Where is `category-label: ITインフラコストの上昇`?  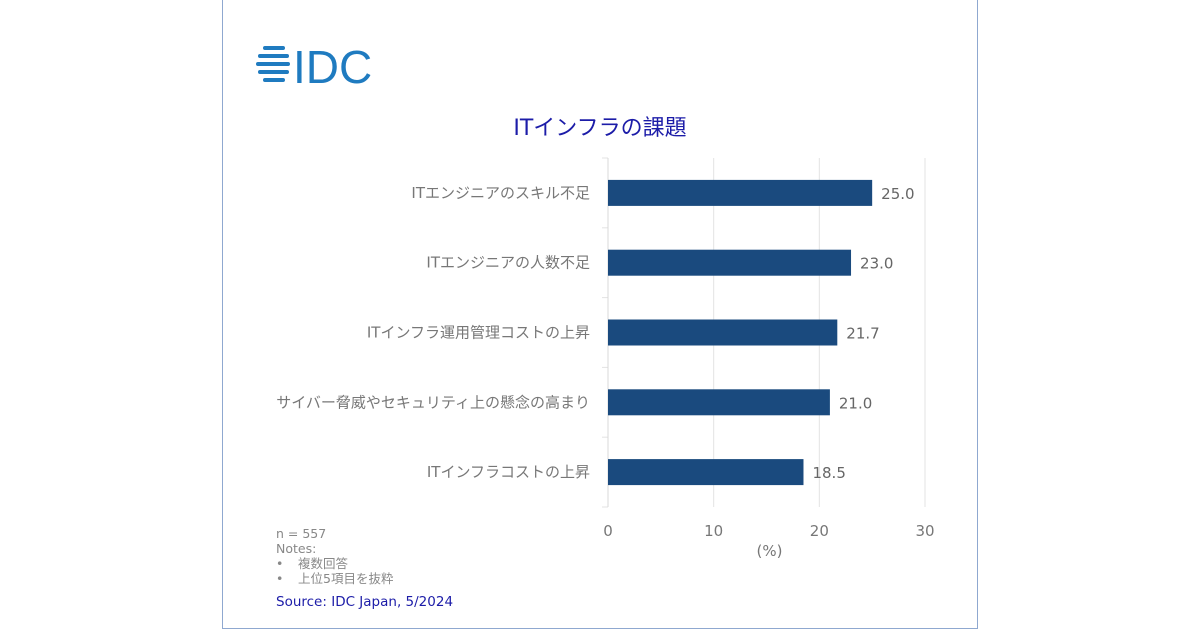 category-label: ITインフラコストの上昇 is located at coordinates (508, 472).